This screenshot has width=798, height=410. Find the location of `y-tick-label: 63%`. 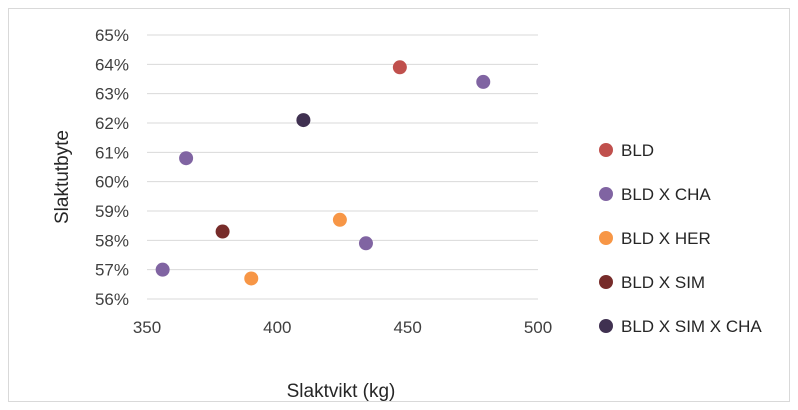

y-tick-label: 63% is located at coordinates (112, 94).